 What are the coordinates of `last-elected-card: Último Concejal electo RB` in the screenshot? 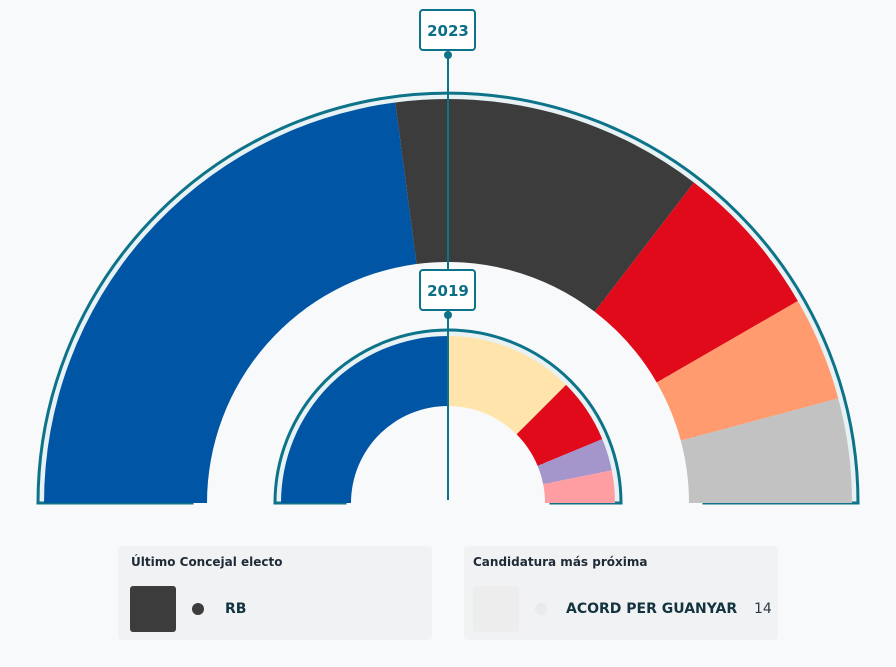 It's located at (275, 593).